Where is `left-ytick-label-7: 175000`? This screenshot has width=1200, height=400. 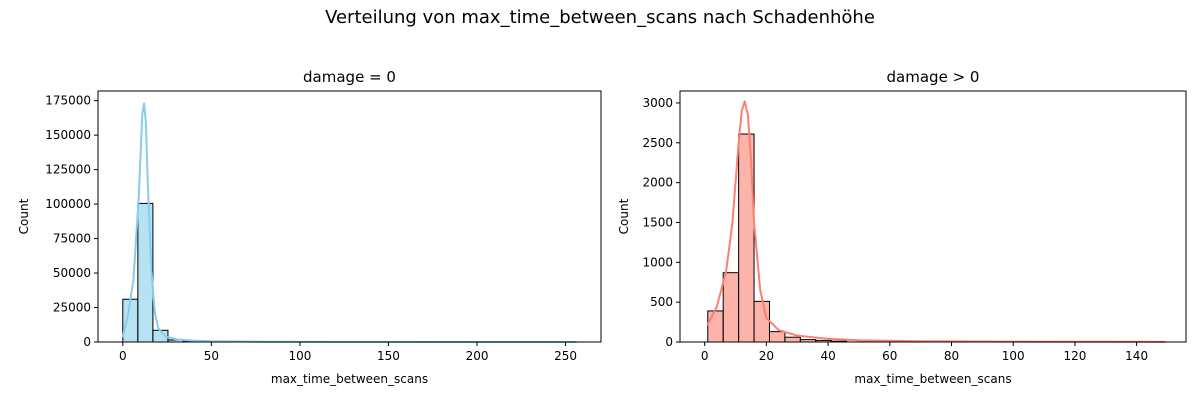 left-ytick-label-7: 175000 is located at coordinates (68, 101).